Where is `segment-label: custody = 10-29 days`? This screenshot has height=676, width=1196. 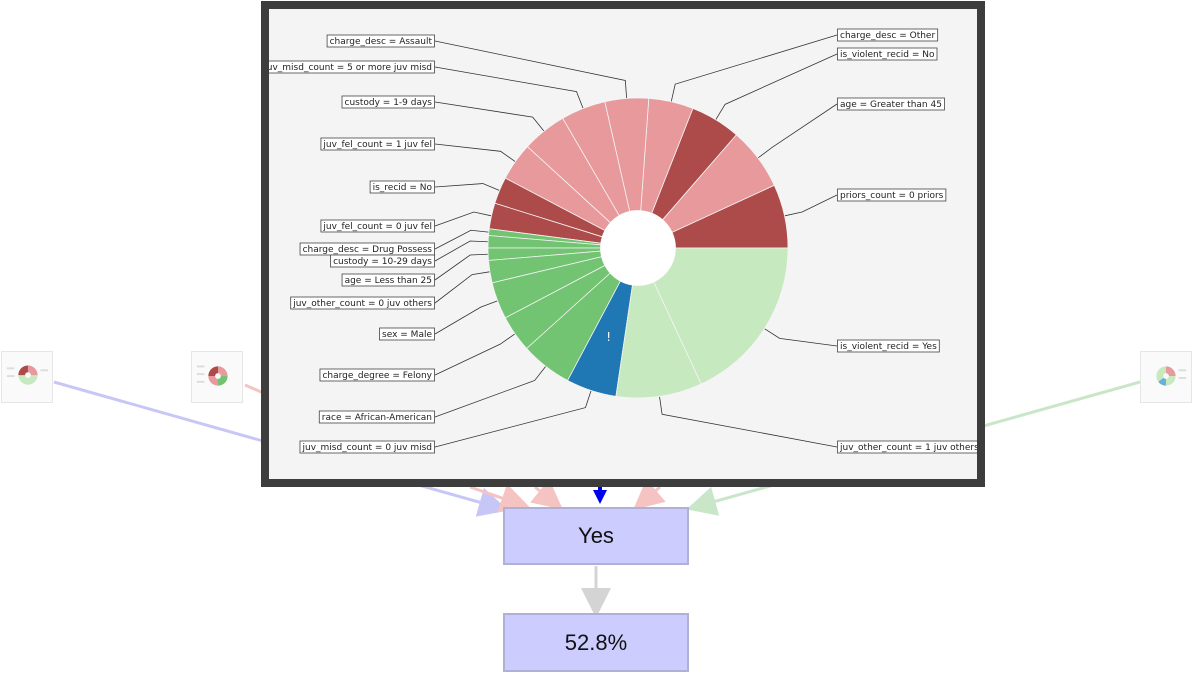
segment-label: custody = 10-29 days is located at coordinates (382, 261).